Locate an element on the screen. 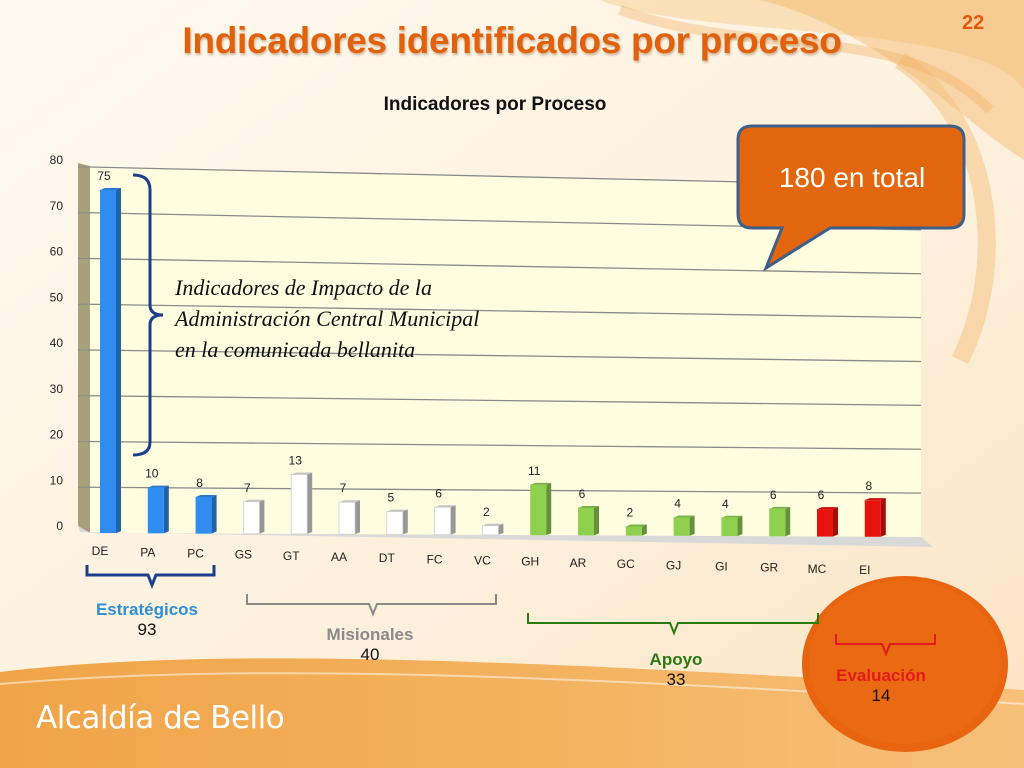 The image size is (1024, 768). x-tick-label: DE is located at coordinates (100, 551).